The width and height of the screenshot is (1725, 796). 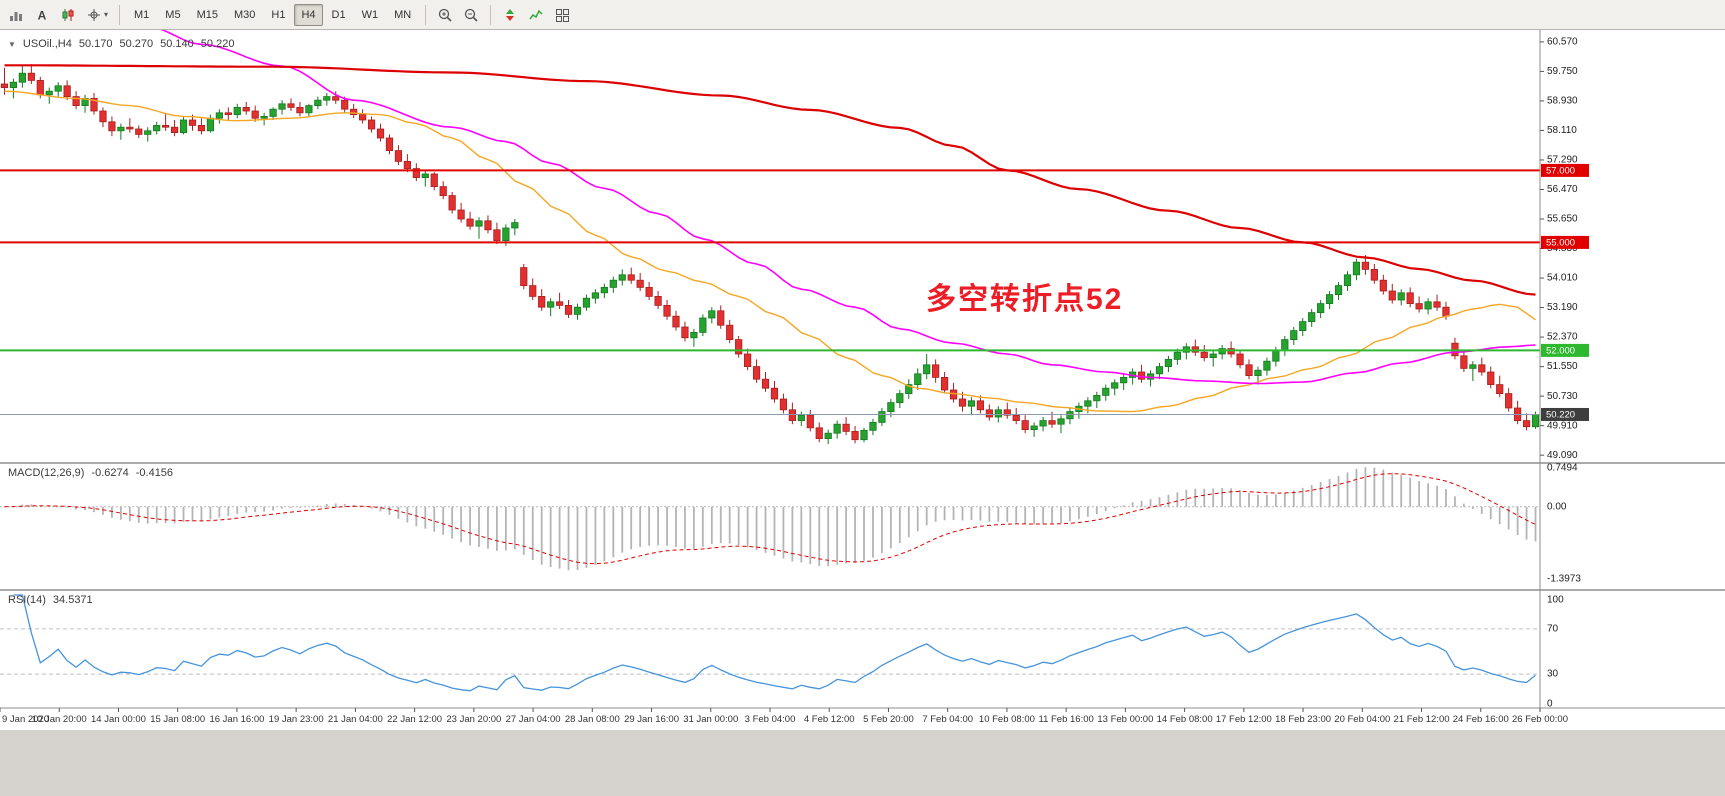 What do you see at coordinates (68, 15) in the screenshot?
I see `candlestick-chart-icon` at bounding box center [68, 15].